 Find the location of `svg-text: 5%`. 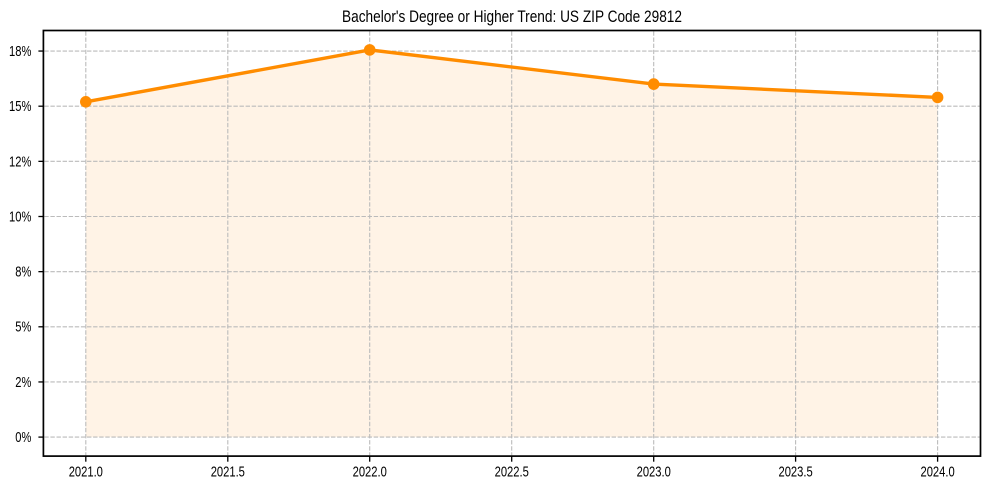

svg-text: 5% is located at coordinates (23, 328).